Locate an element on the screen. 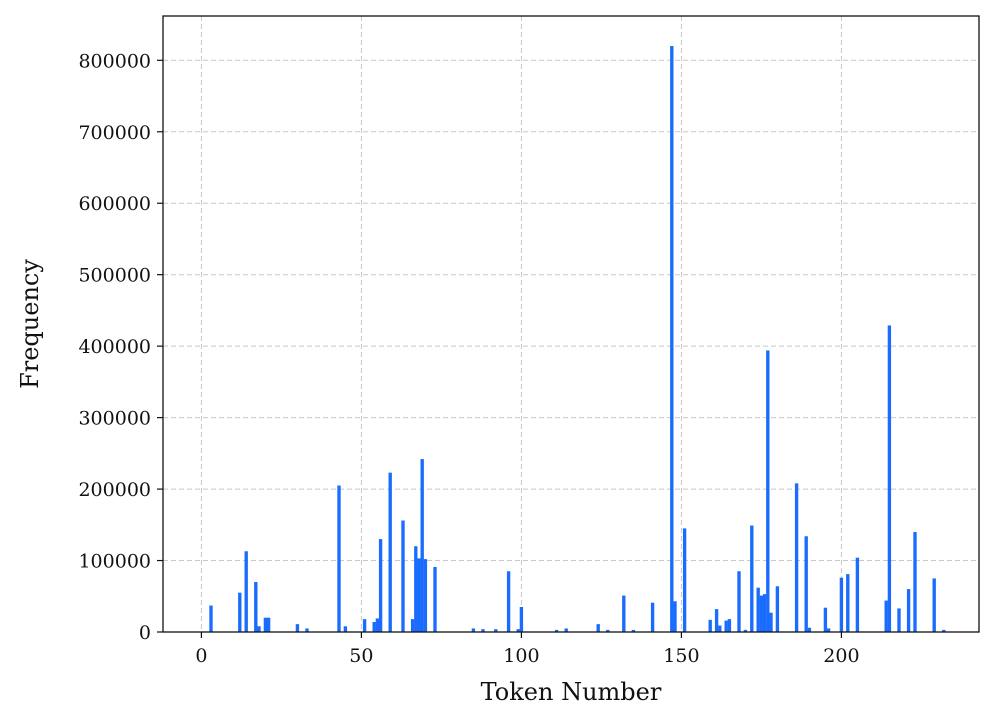 The image size is (996, 725). y-tick-label: 600000 is located at coordinates (114, 204).